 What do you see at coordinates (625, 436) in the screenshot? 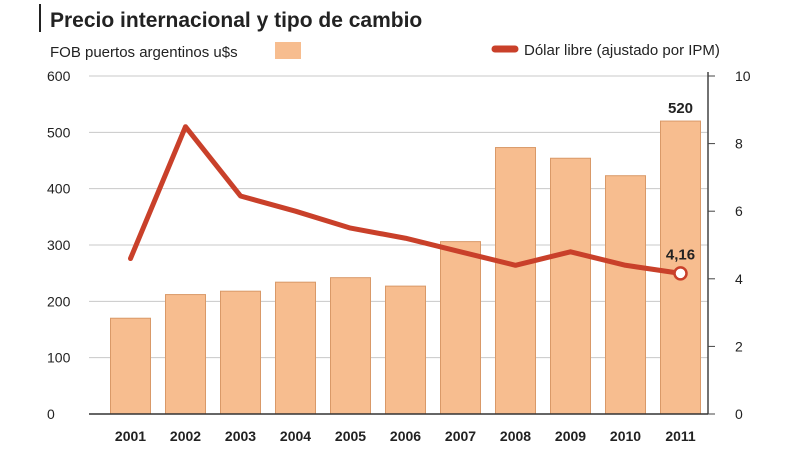
I see `x-tick-label: 2010` at bounding box center [625, 436].